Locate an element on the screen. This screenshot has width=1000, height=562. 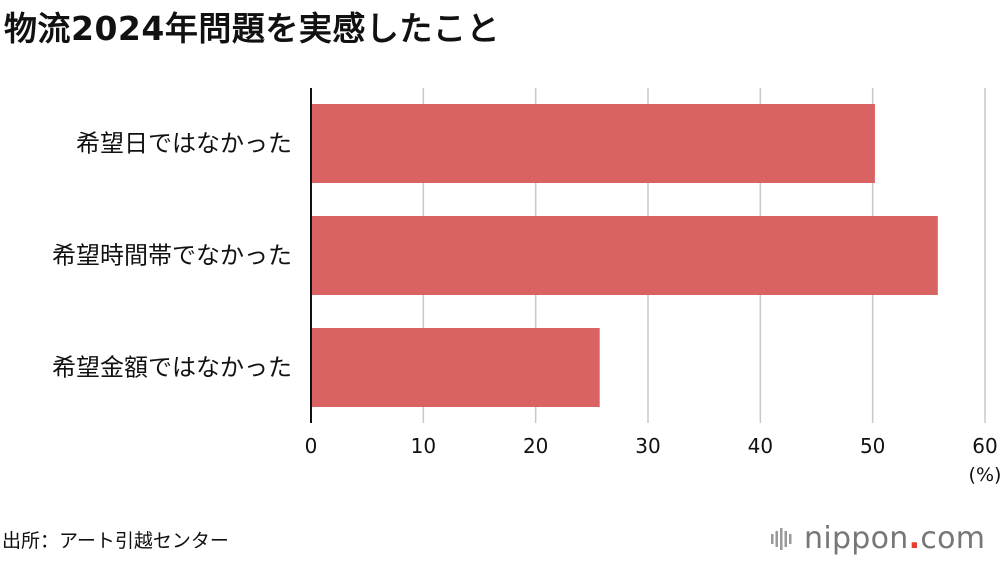
x-tick-label: 60 is located at coordinates (984, 446).